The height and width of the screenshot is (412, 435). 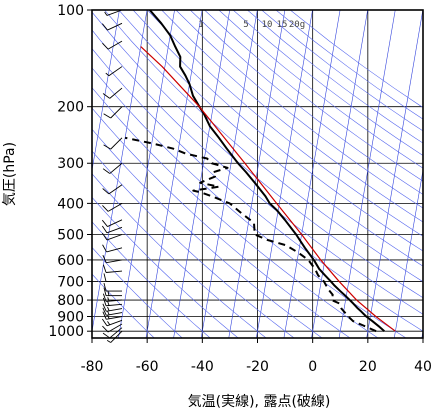 I want to click on y-tick-label: 1000, so click(x=66, y=332).